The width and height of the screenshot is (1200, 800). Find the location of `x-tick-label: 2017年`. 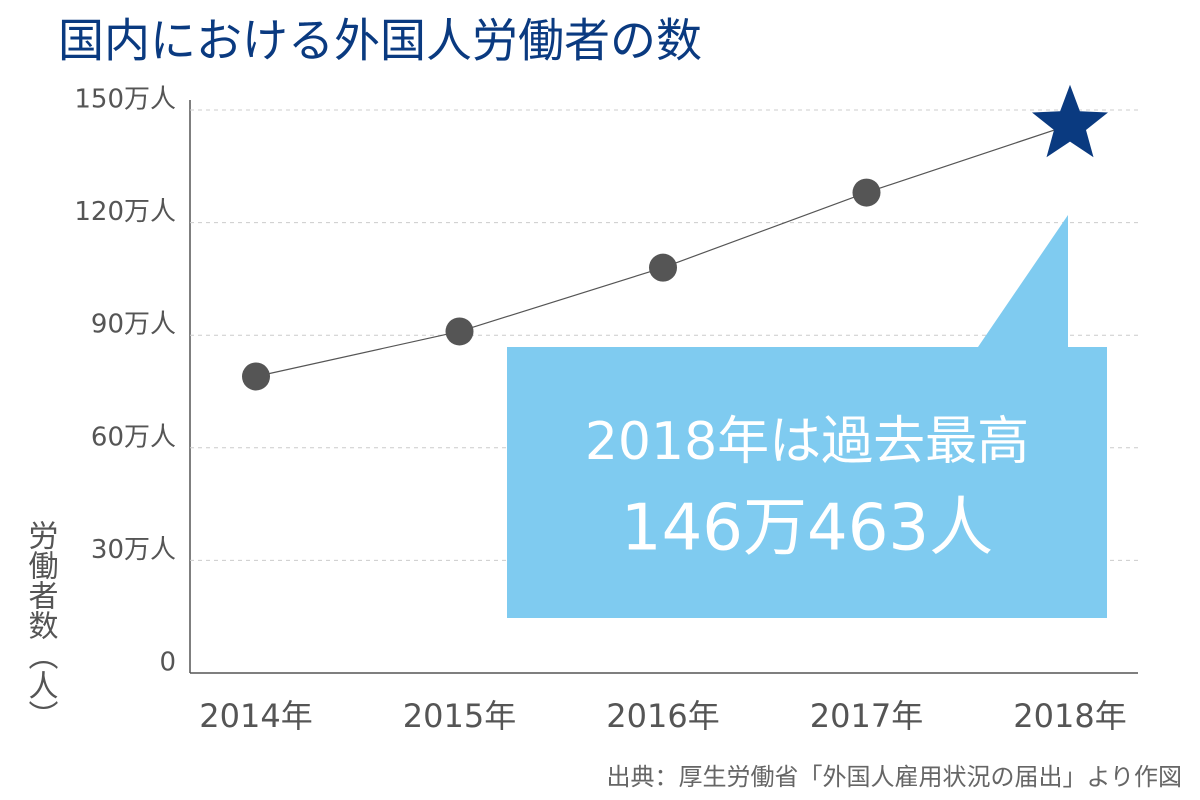

x-tick-label: 2017年 is located at coordinates (866, 716).